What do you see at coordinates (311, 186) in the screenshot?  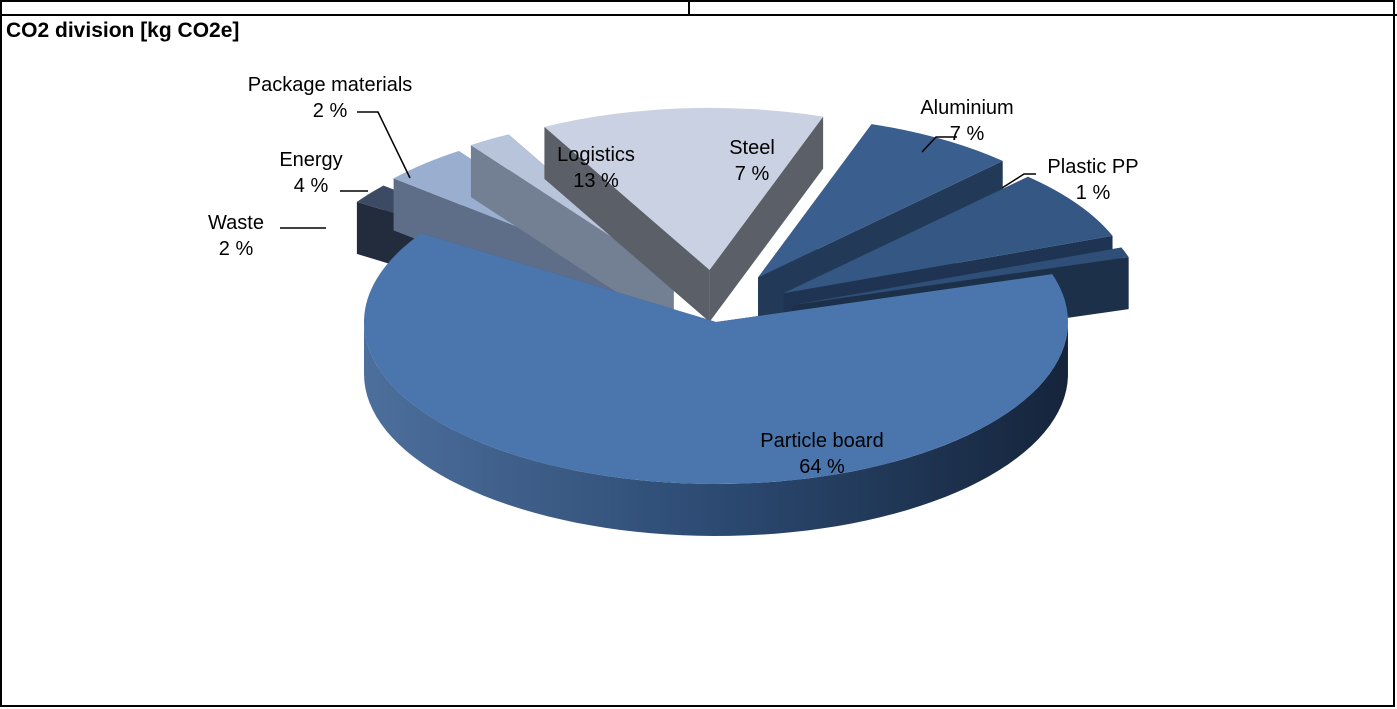 I see `slice-label-value: 4 %` at bounding box center [311, 186].